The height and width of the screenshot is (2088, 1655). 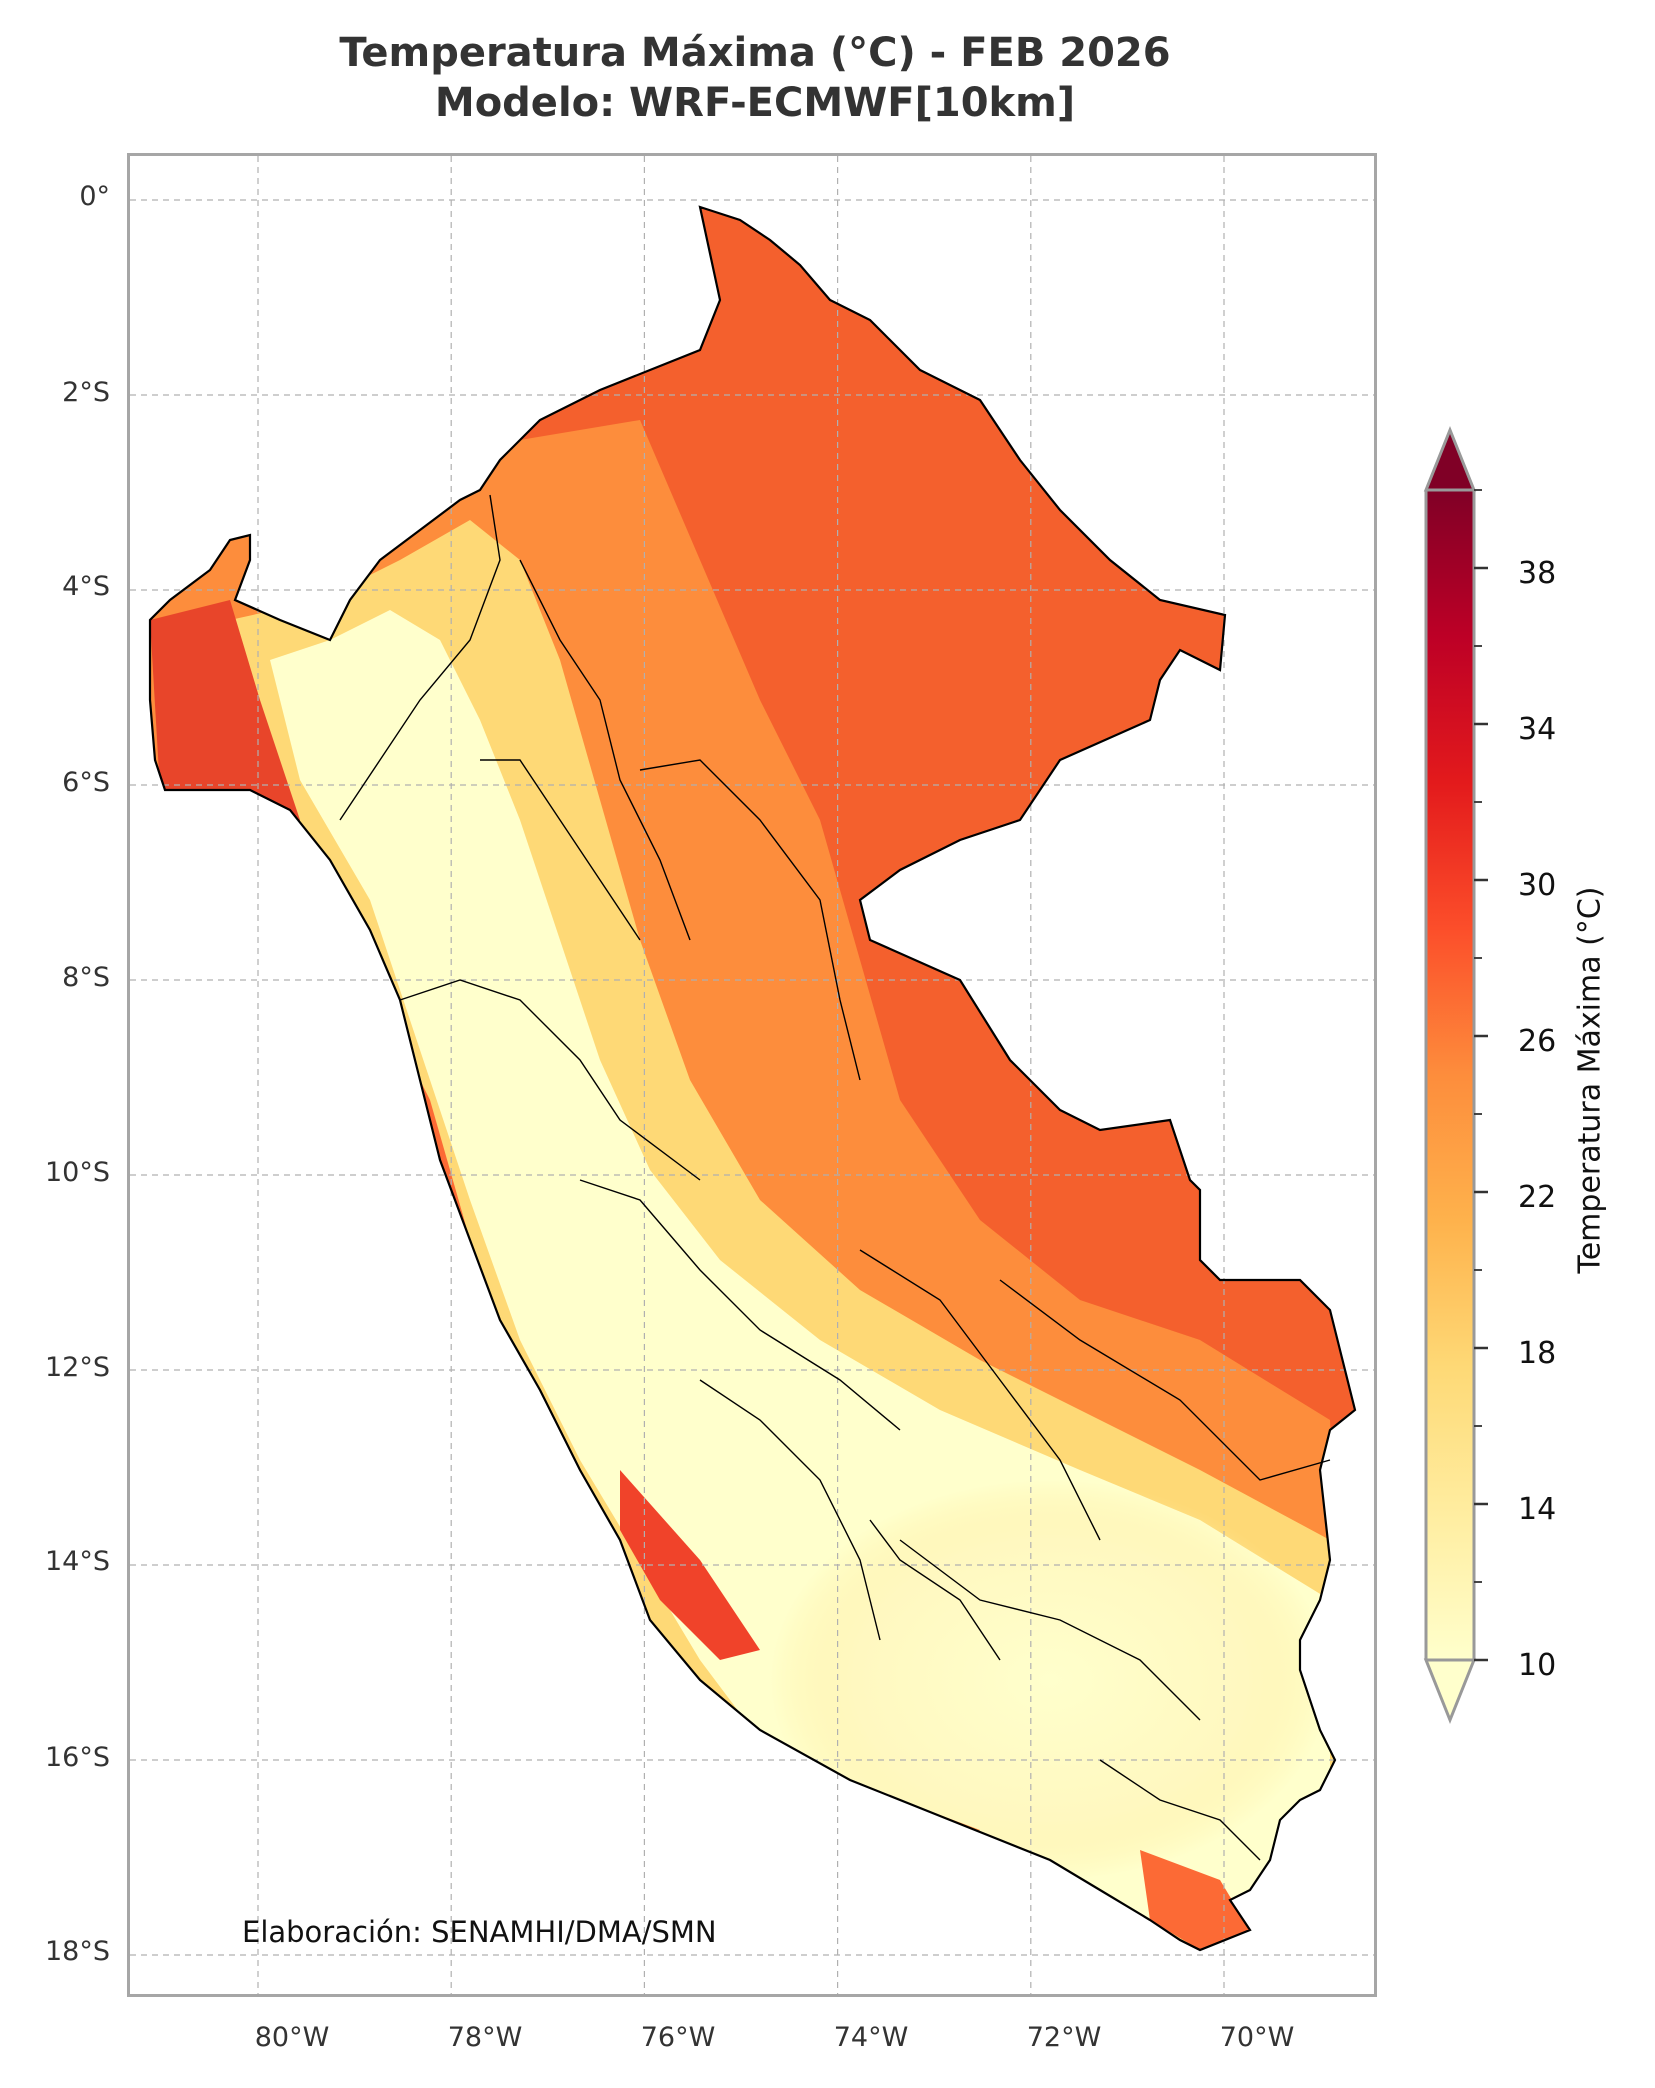 What do you see at coordinates (77, 1367) in the screenshot?
I see `lat-tick-6: 12°S` at bounding box center [77, 1367].